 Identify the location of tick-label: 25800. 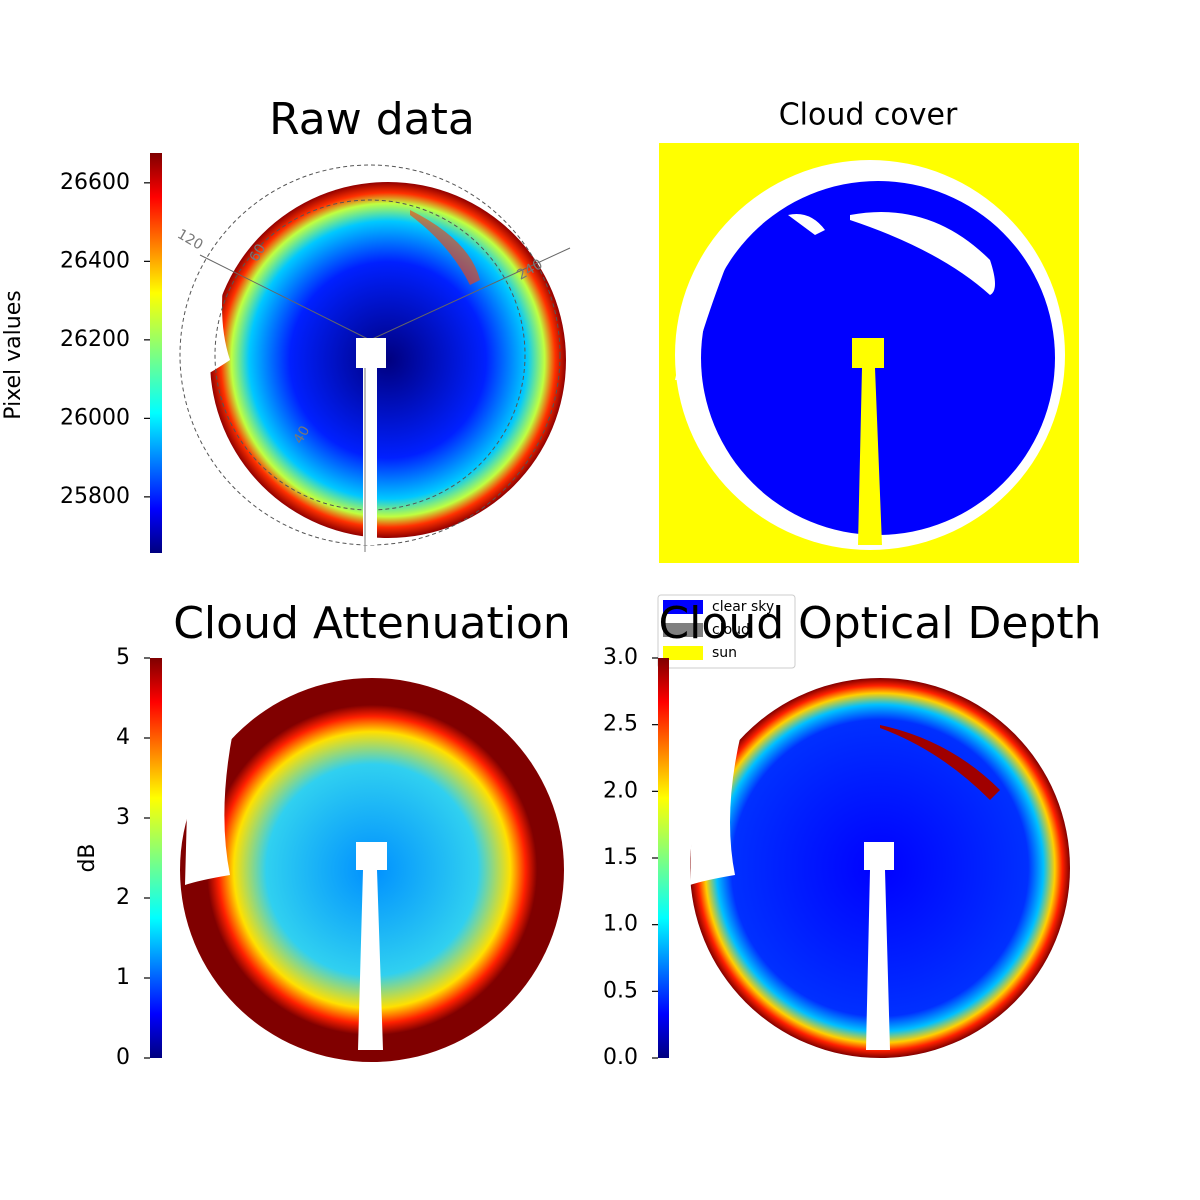
(95, 496).